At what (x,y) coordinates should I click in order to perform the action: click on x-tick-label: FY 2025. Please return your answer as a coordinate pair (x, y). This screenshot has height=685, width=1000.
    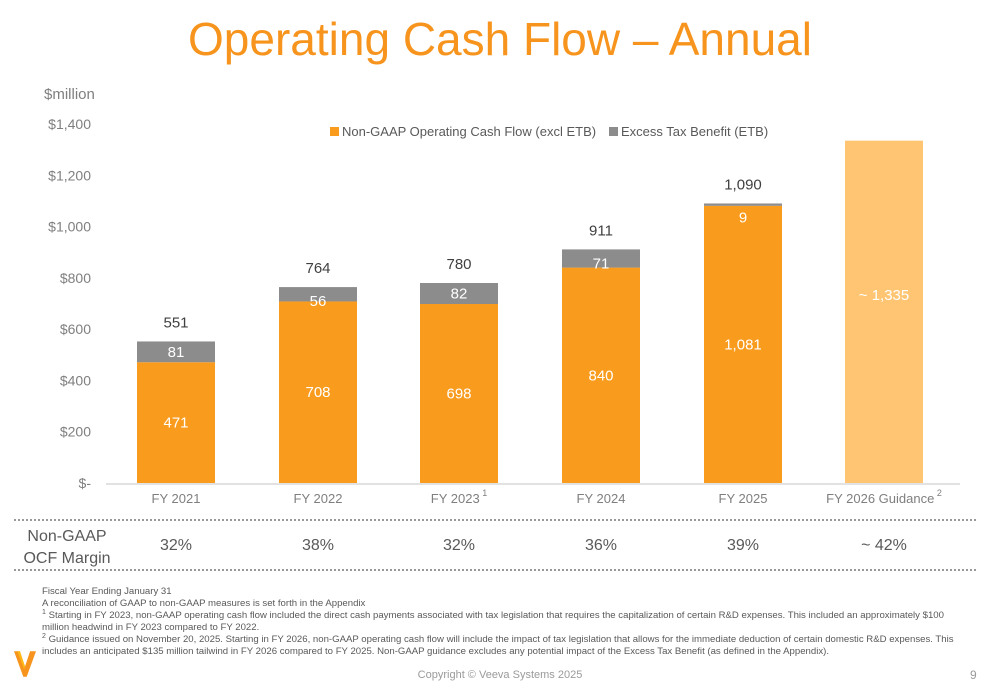
    Looking at the image, I should click on (743, 498).